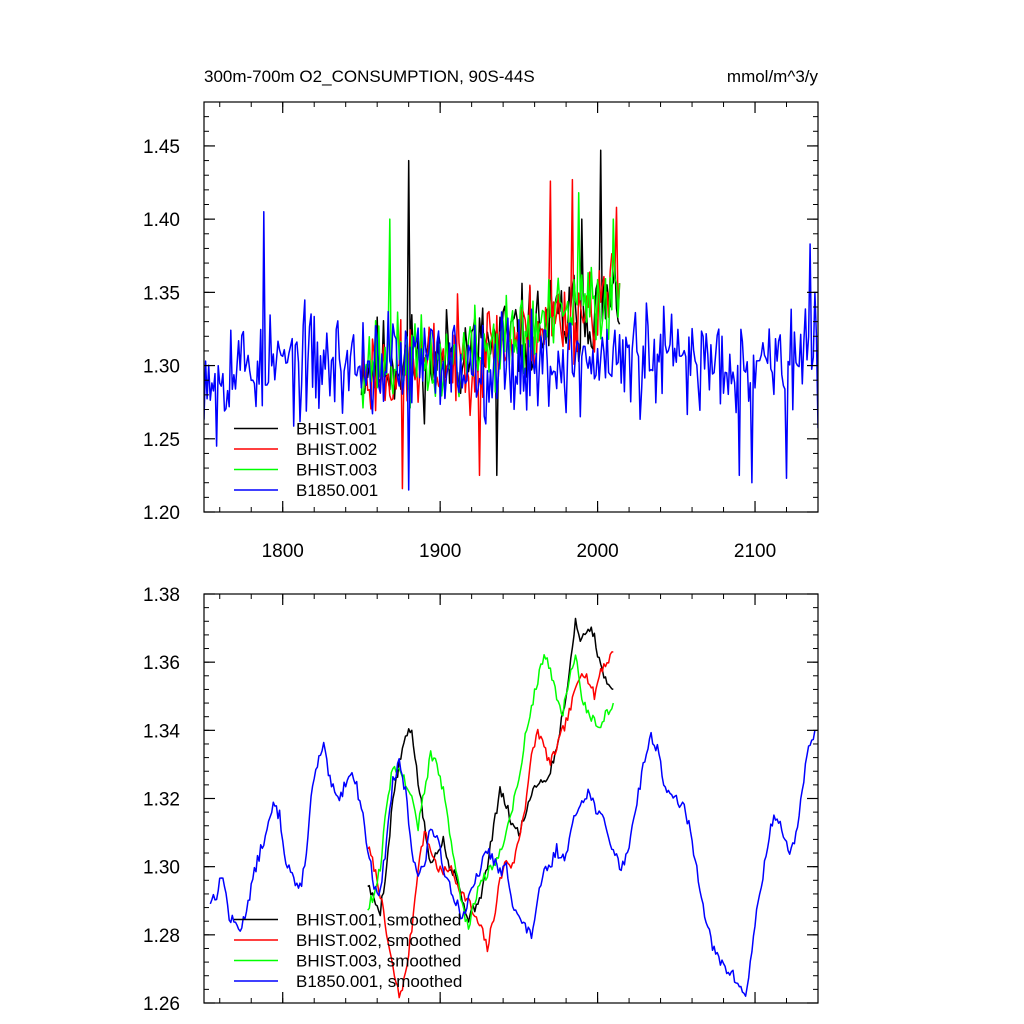  What do you see at coordinates (755, 551) in the screenshot?
I see `x-tick-label: 2100` at bounding box center [755, 551].